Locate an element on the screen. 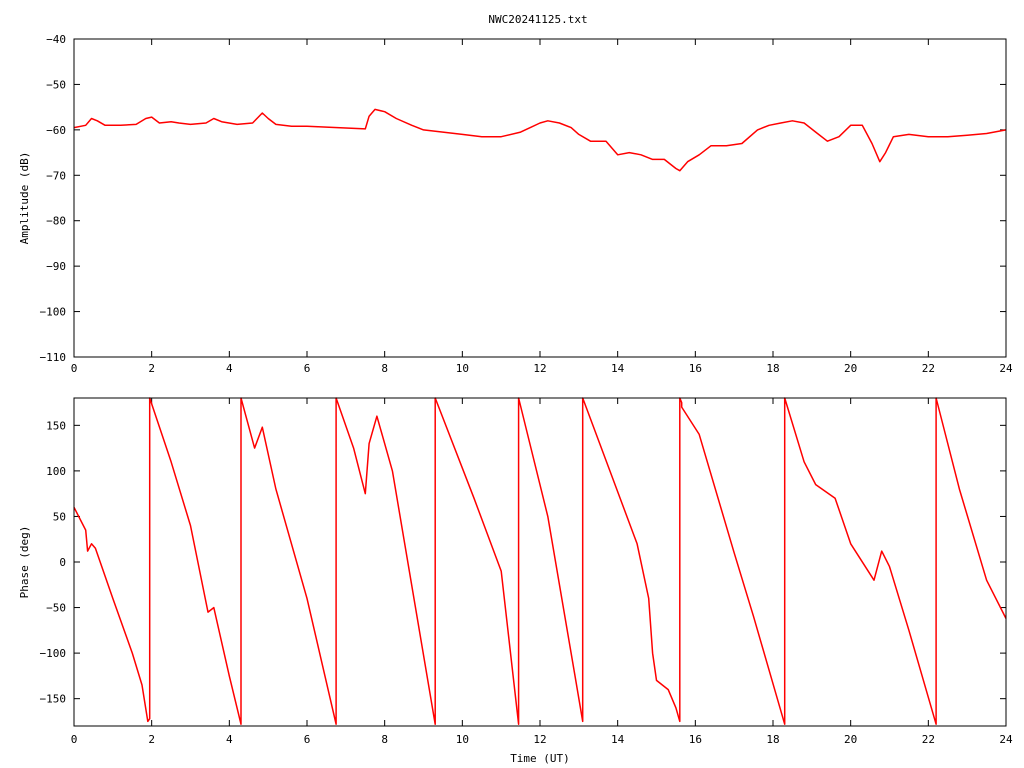 This screenshot has height=768, width=1024. phase-x-tick-label: 8 is located at coordinates (384, 739).